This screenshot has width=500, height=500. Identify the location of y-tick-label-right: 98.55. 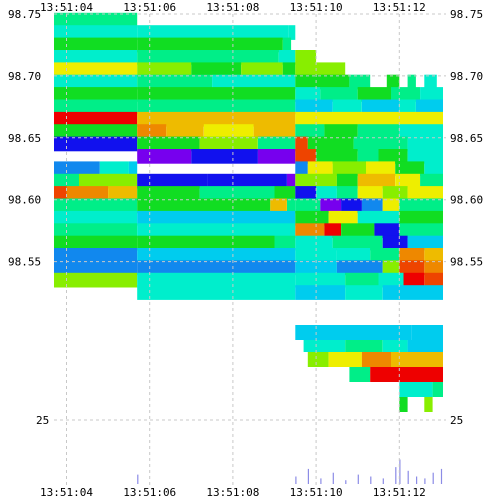
(466, 262).